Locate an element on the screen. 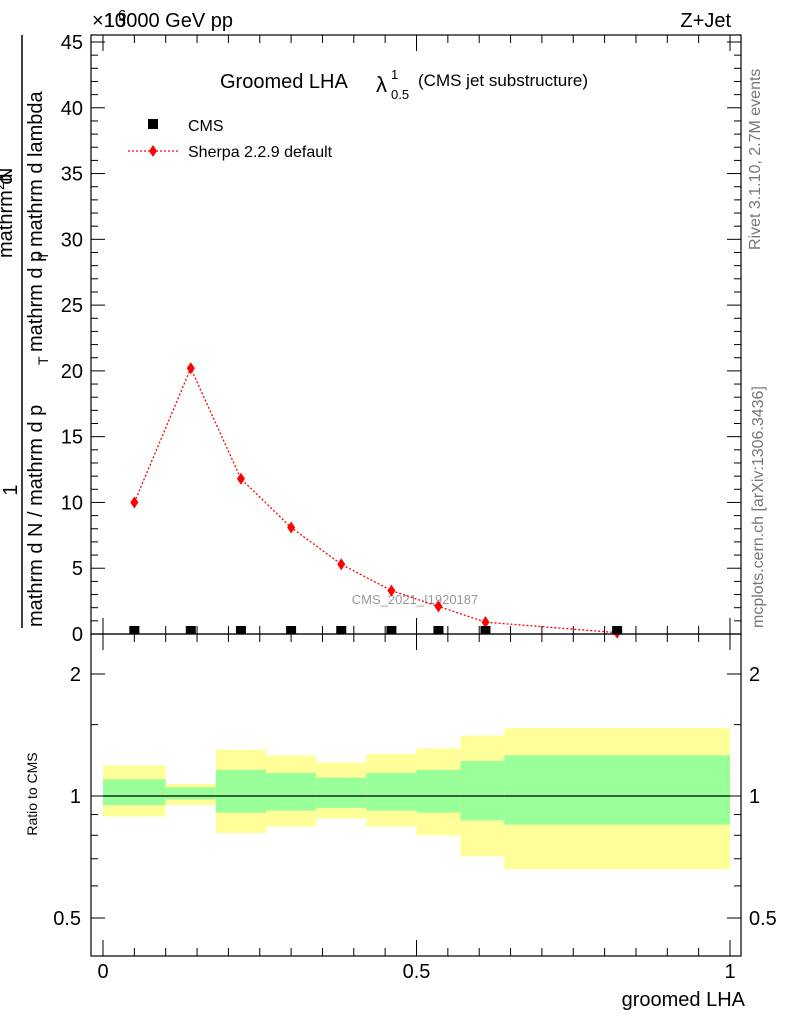 Image resolution: width=786 pixels, height=1024 pixels. x-axis-label: groomed LHA is located at coordinates (684, 1000).